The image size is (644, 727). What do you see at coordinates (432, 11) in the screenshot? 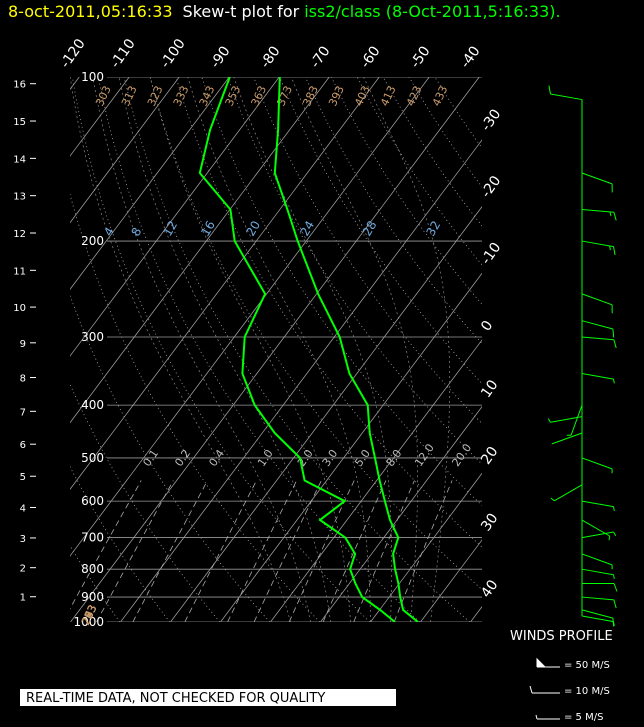
I see `source: iss2/class (8-Oct-2011,5:16:33).` at bounding box center [432, 11].